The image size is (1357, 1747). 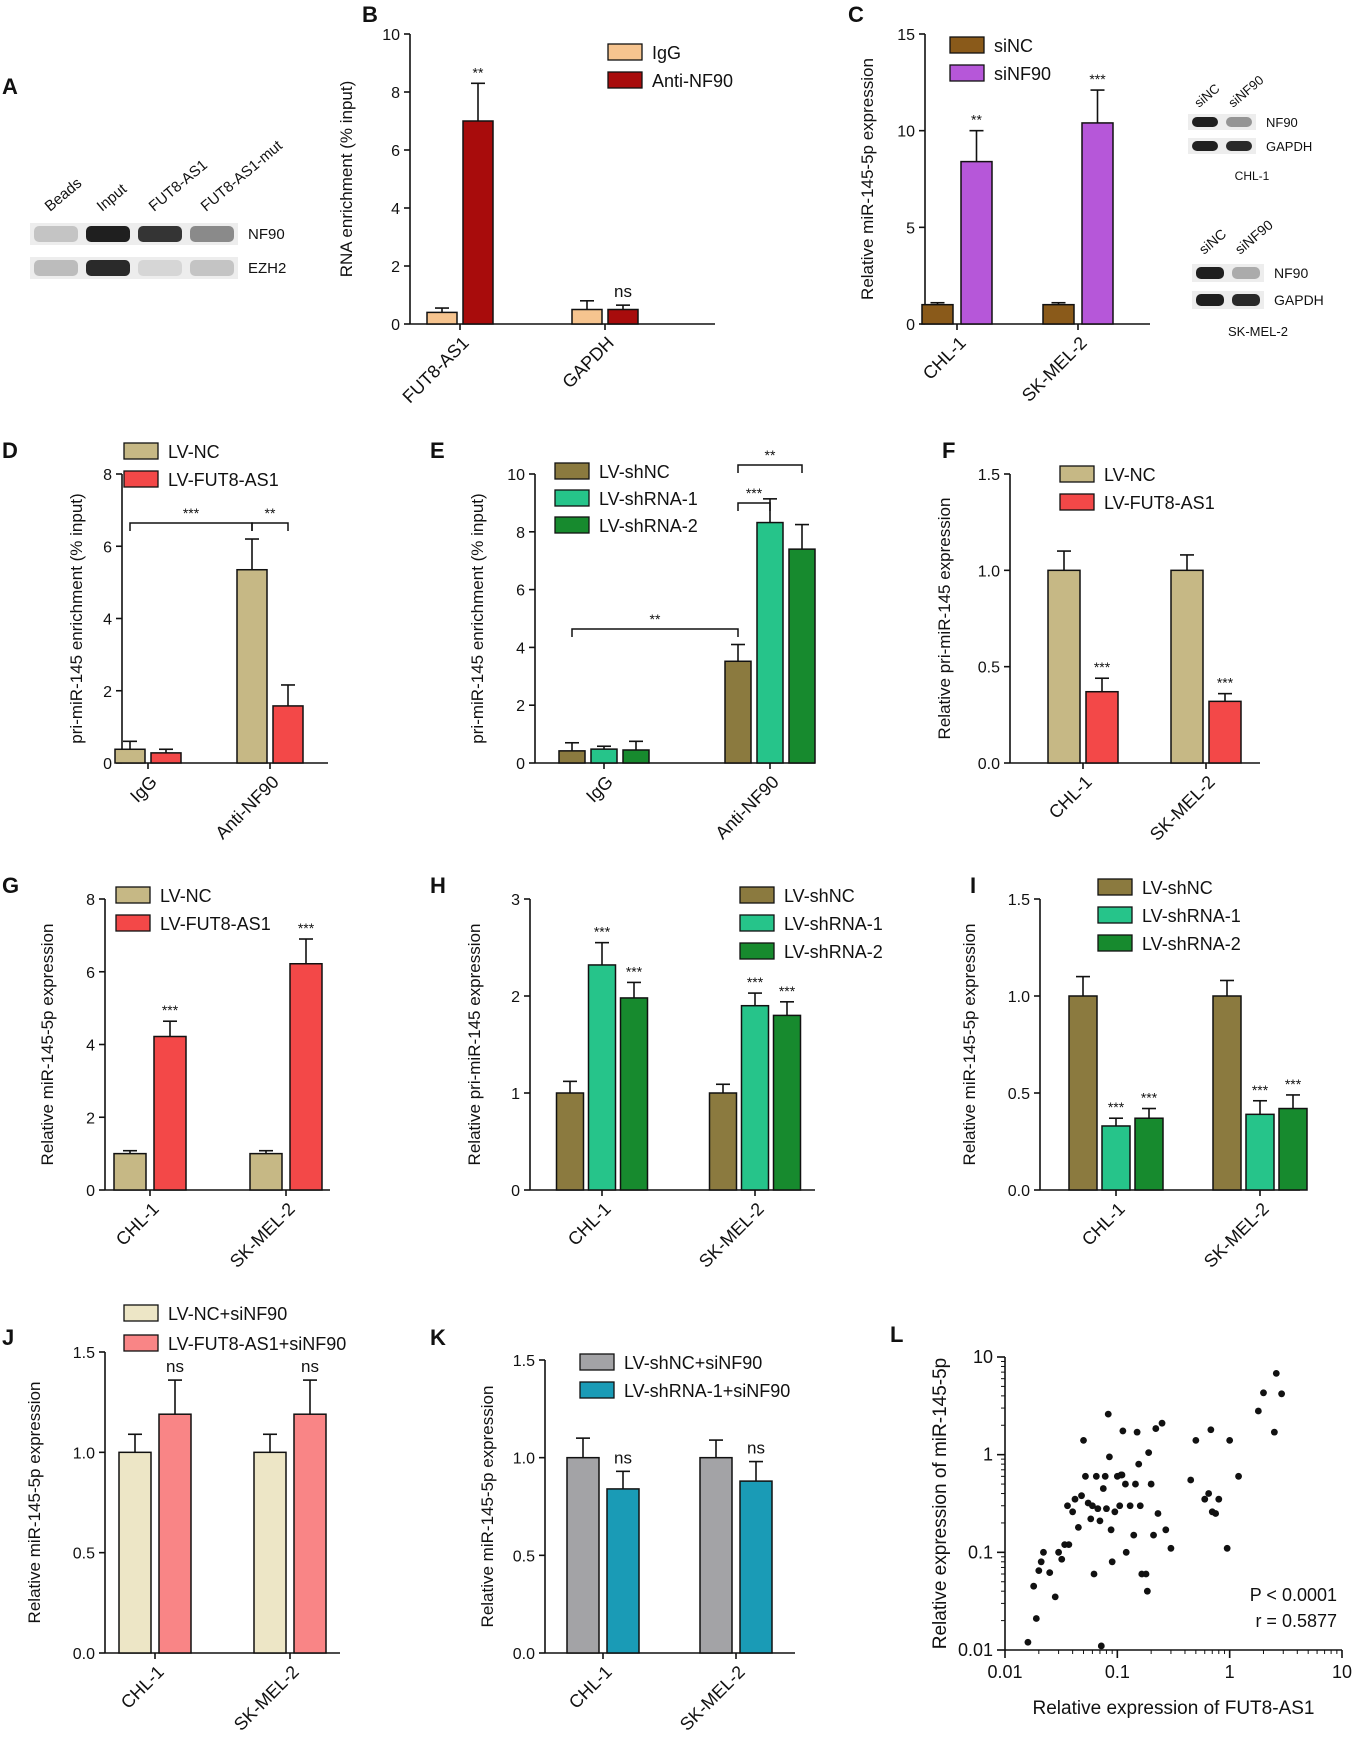 I want to click on x-tick-label: 0.1, so click(x=1117, y=1672).